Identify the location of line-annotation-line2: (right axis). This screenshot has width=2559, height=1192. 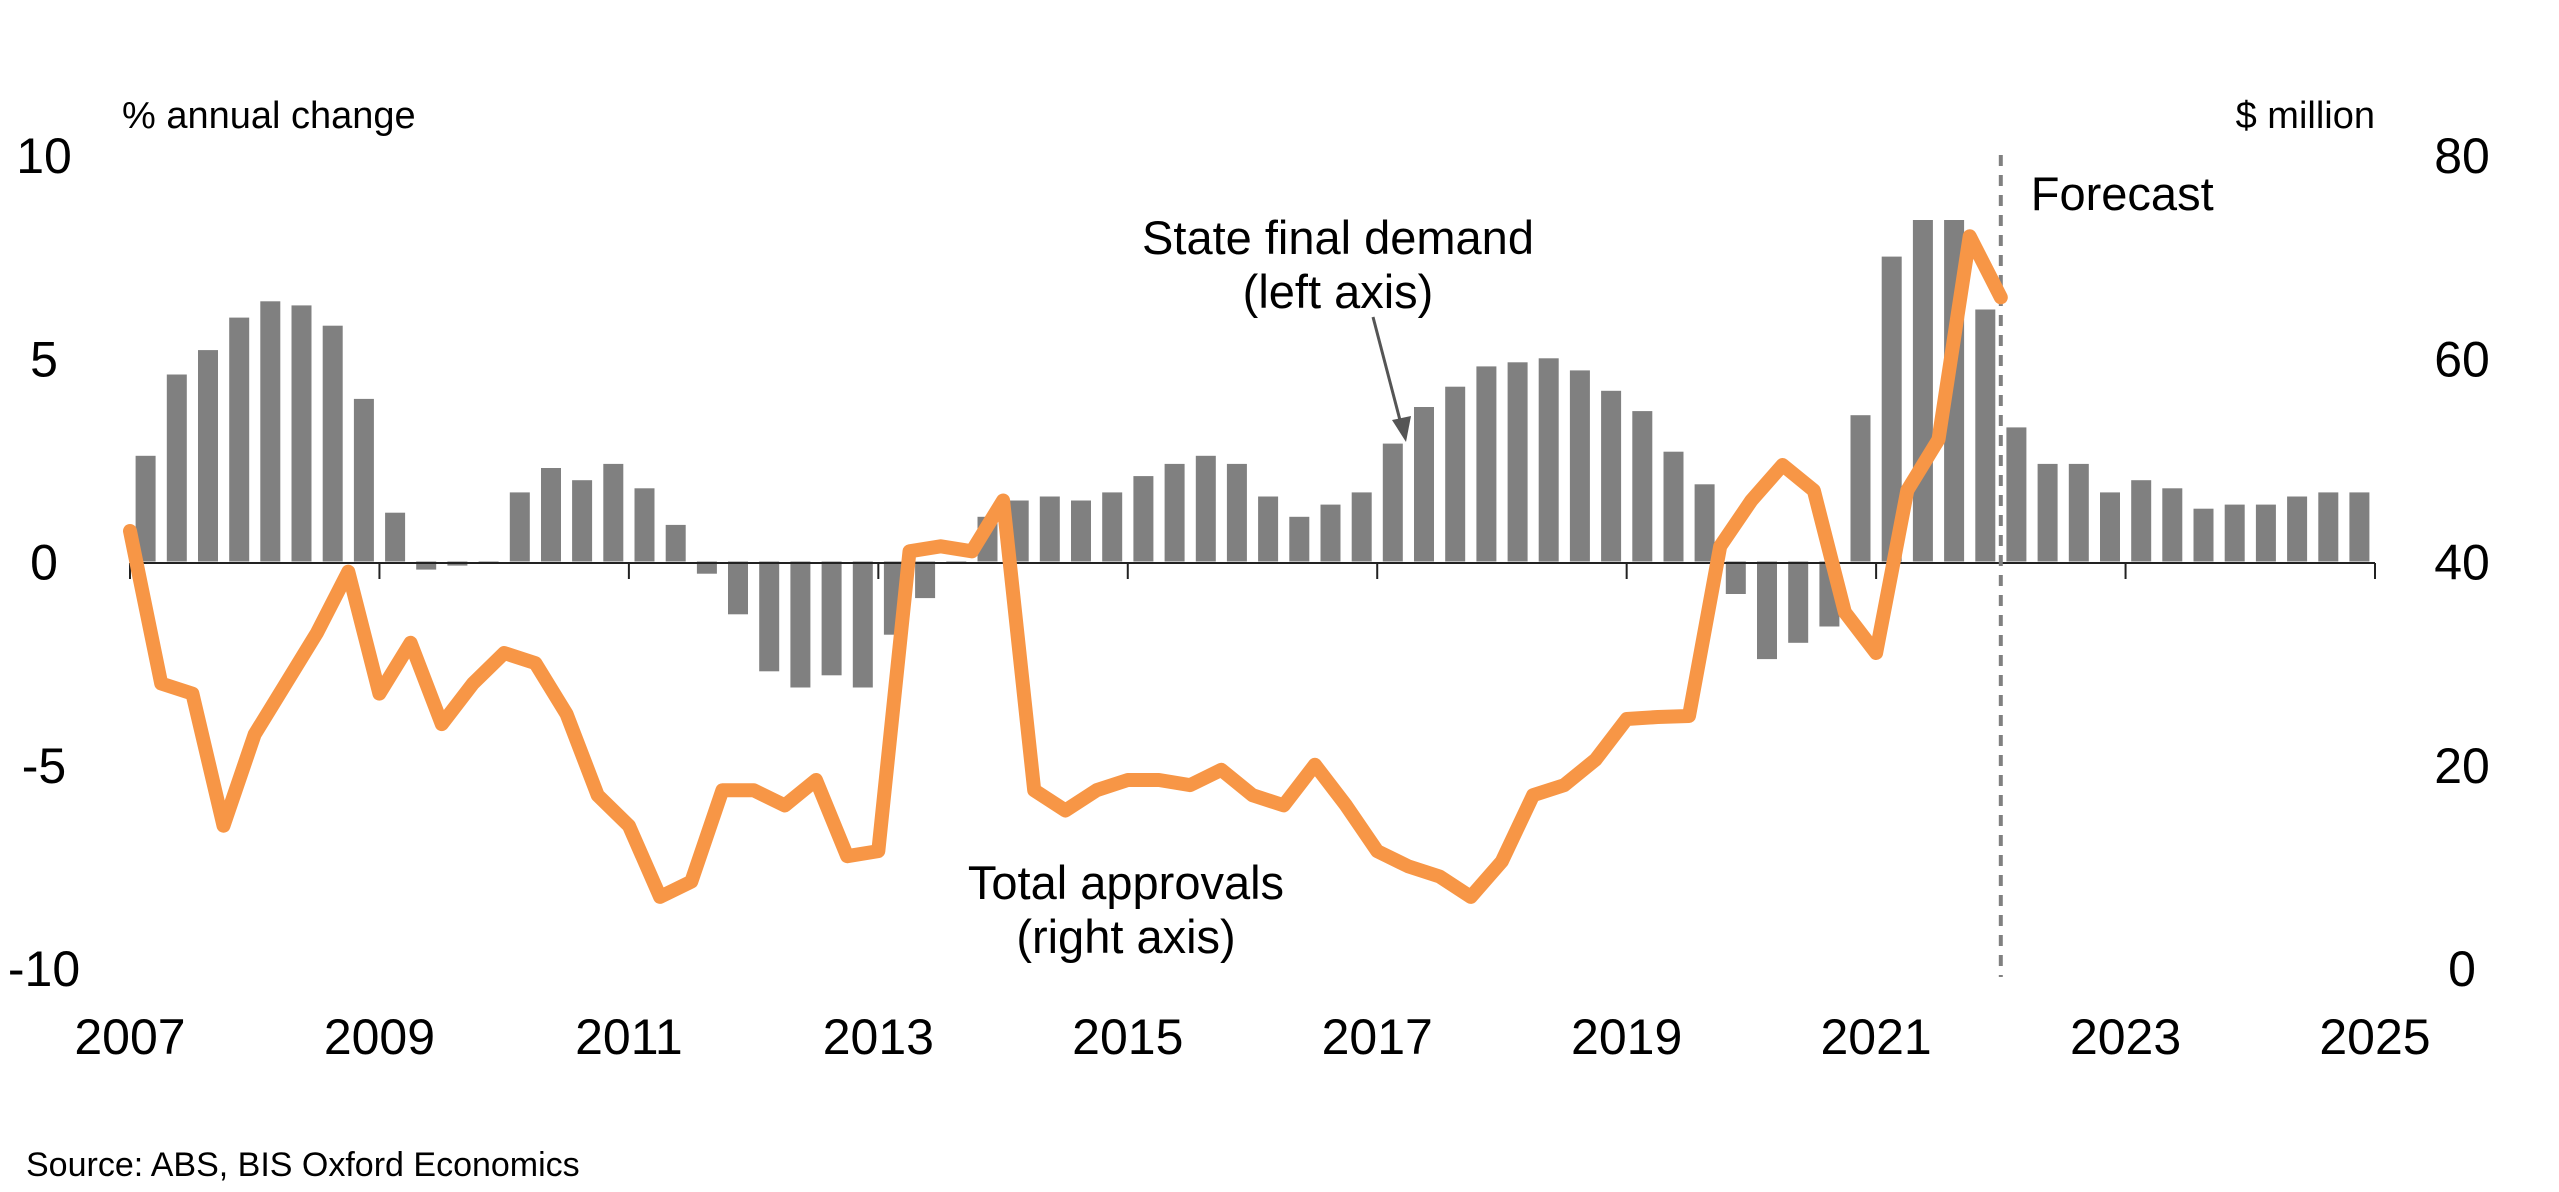
(1125, 936).